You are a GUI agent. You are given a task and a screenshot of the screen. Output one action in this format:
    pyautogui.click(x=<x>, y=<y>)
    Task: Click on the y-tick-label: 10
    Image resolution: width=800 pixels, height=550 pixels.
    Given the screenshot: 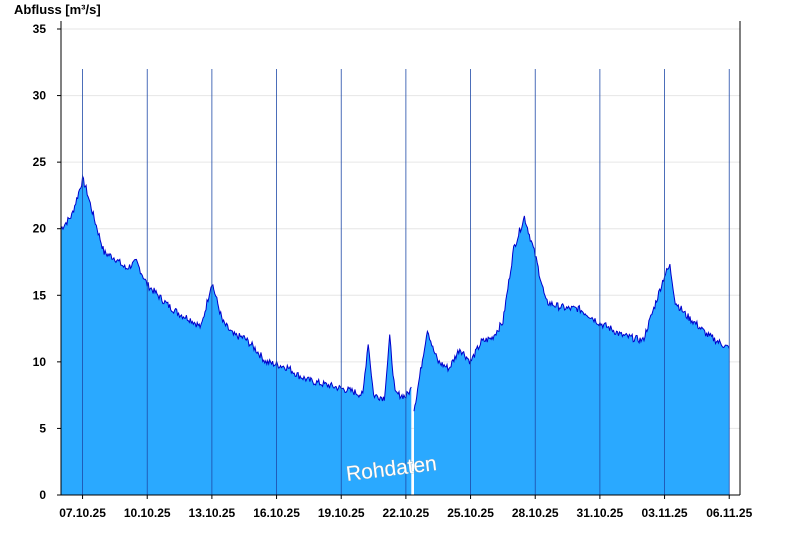 What is the action you would take?
    pyautogui.click(x=40, y=362)
    